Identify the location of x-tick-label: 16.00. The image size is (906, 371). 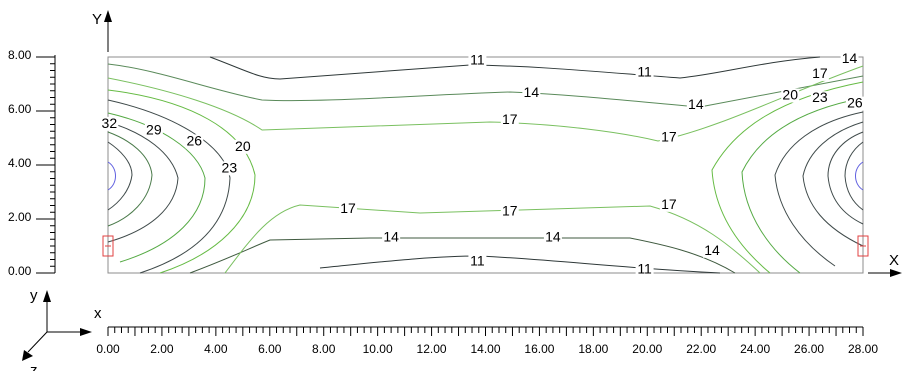
(539, 349).